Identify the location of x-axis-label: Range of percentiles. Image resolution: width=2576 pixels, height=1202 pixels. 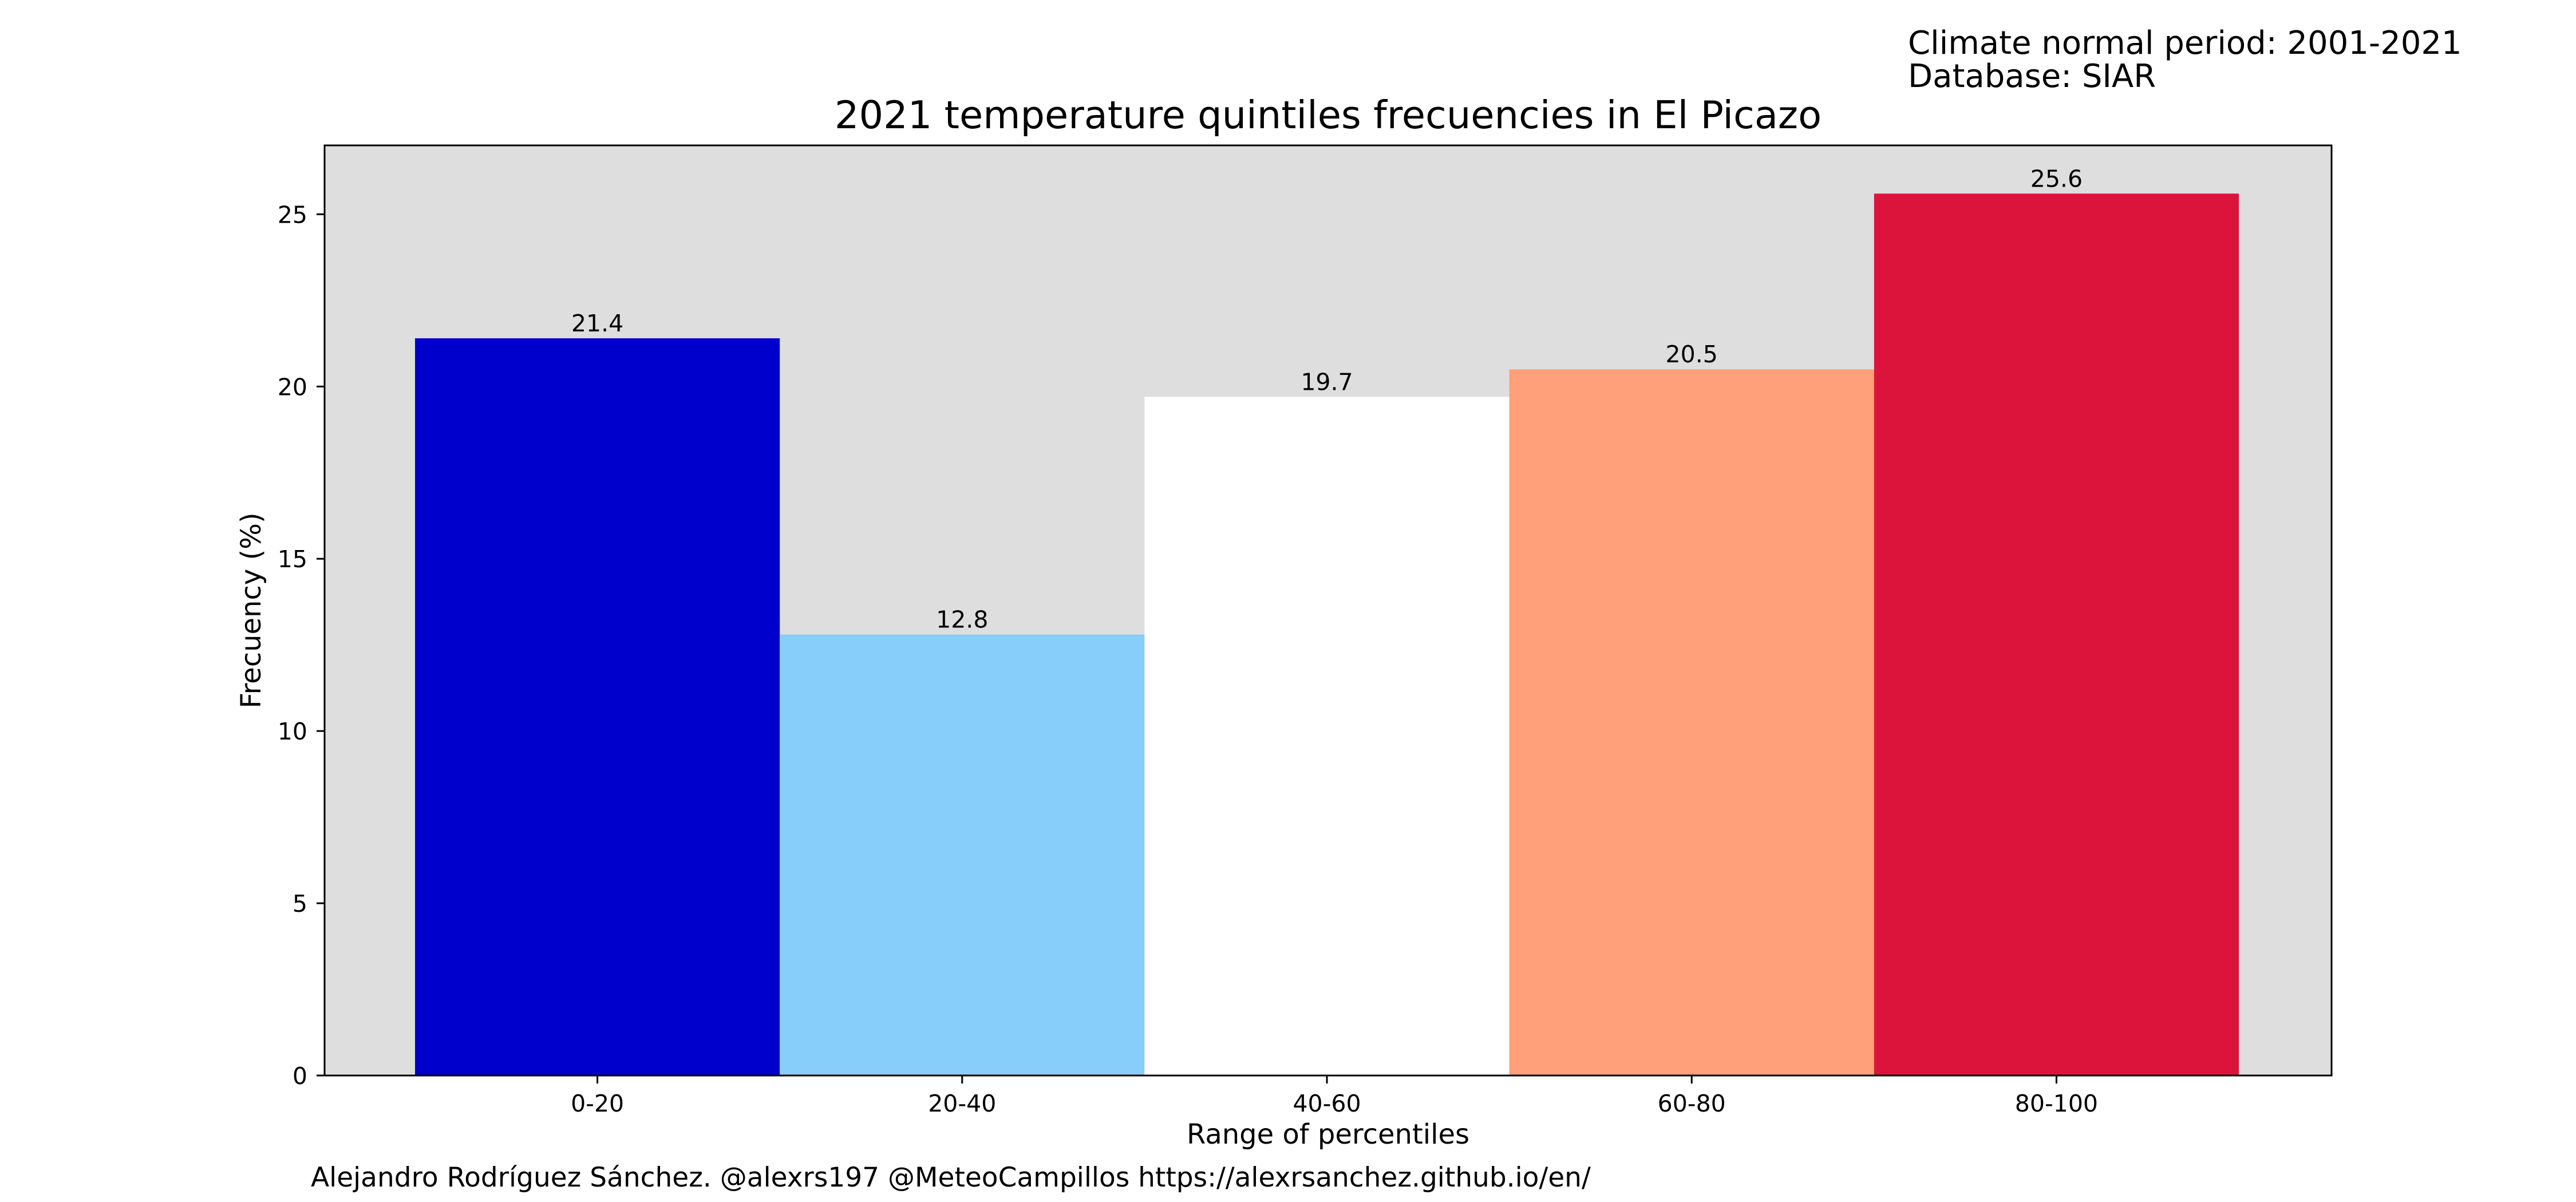
(1328, 1134).